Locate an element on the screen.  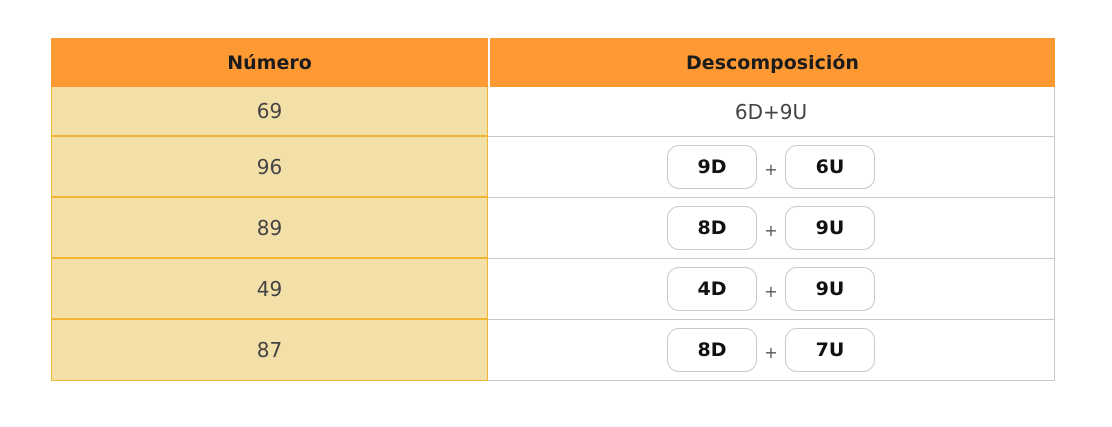
table-row: 69 6D+9U is located at coordinates (553, 112).